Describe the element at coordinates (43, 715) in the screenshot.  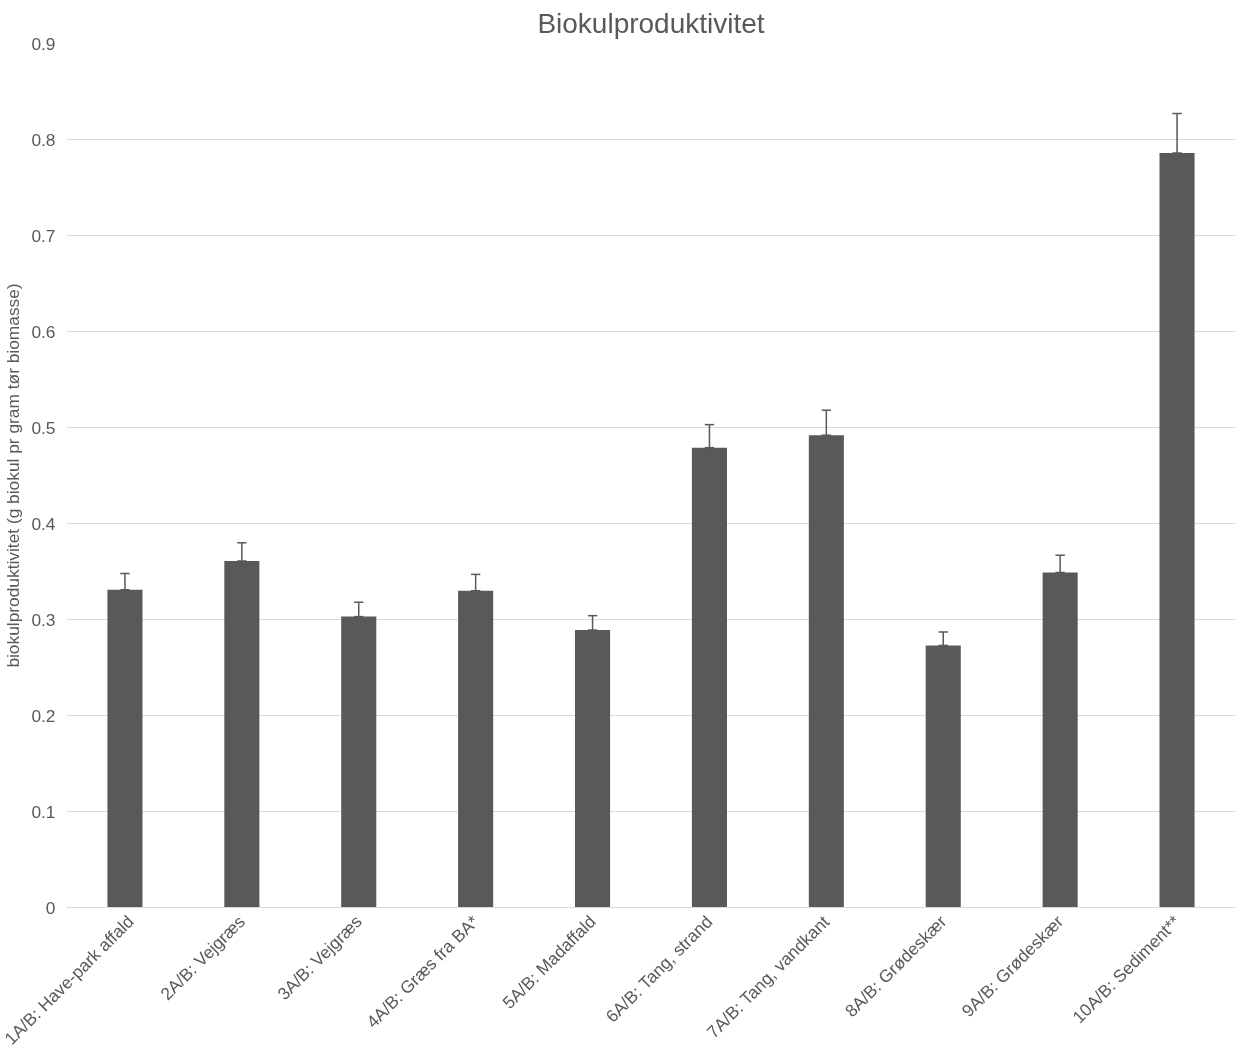
I see `y-tick-label: 0.2` at that location.